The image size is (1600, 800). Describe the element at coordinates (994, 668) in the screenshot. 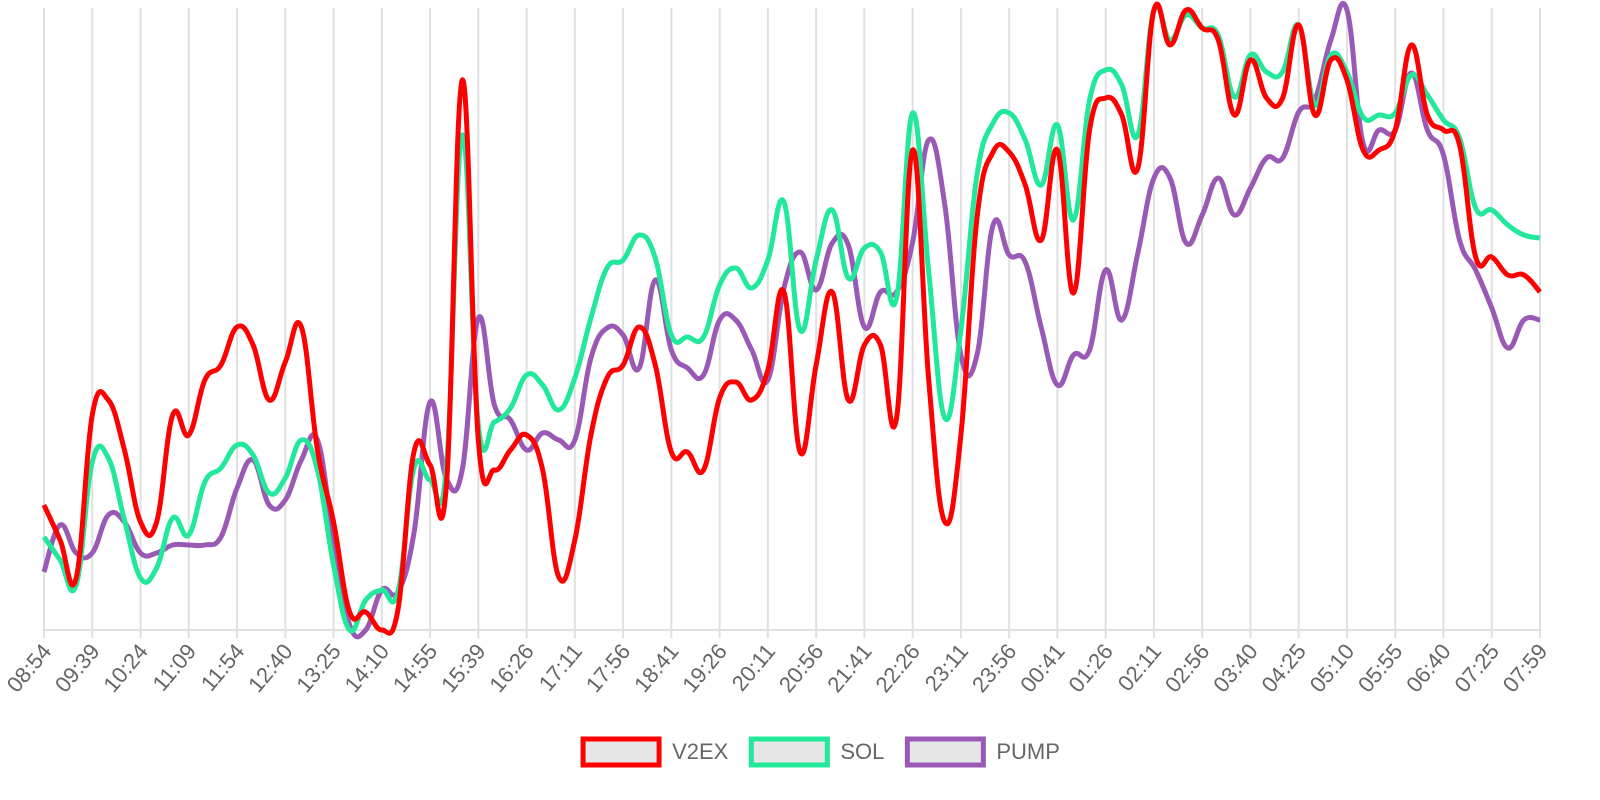

I see `x-tick-label: 23:56` at that location.